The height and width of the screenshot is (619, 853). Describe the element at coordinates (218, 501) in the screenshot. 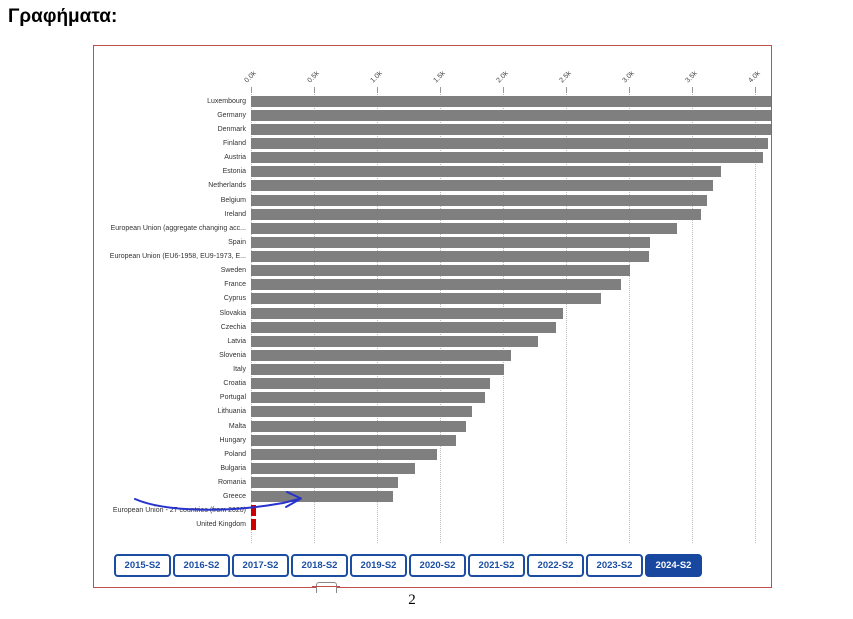

I see `hand-drawn-arrow-annotation` at that location.